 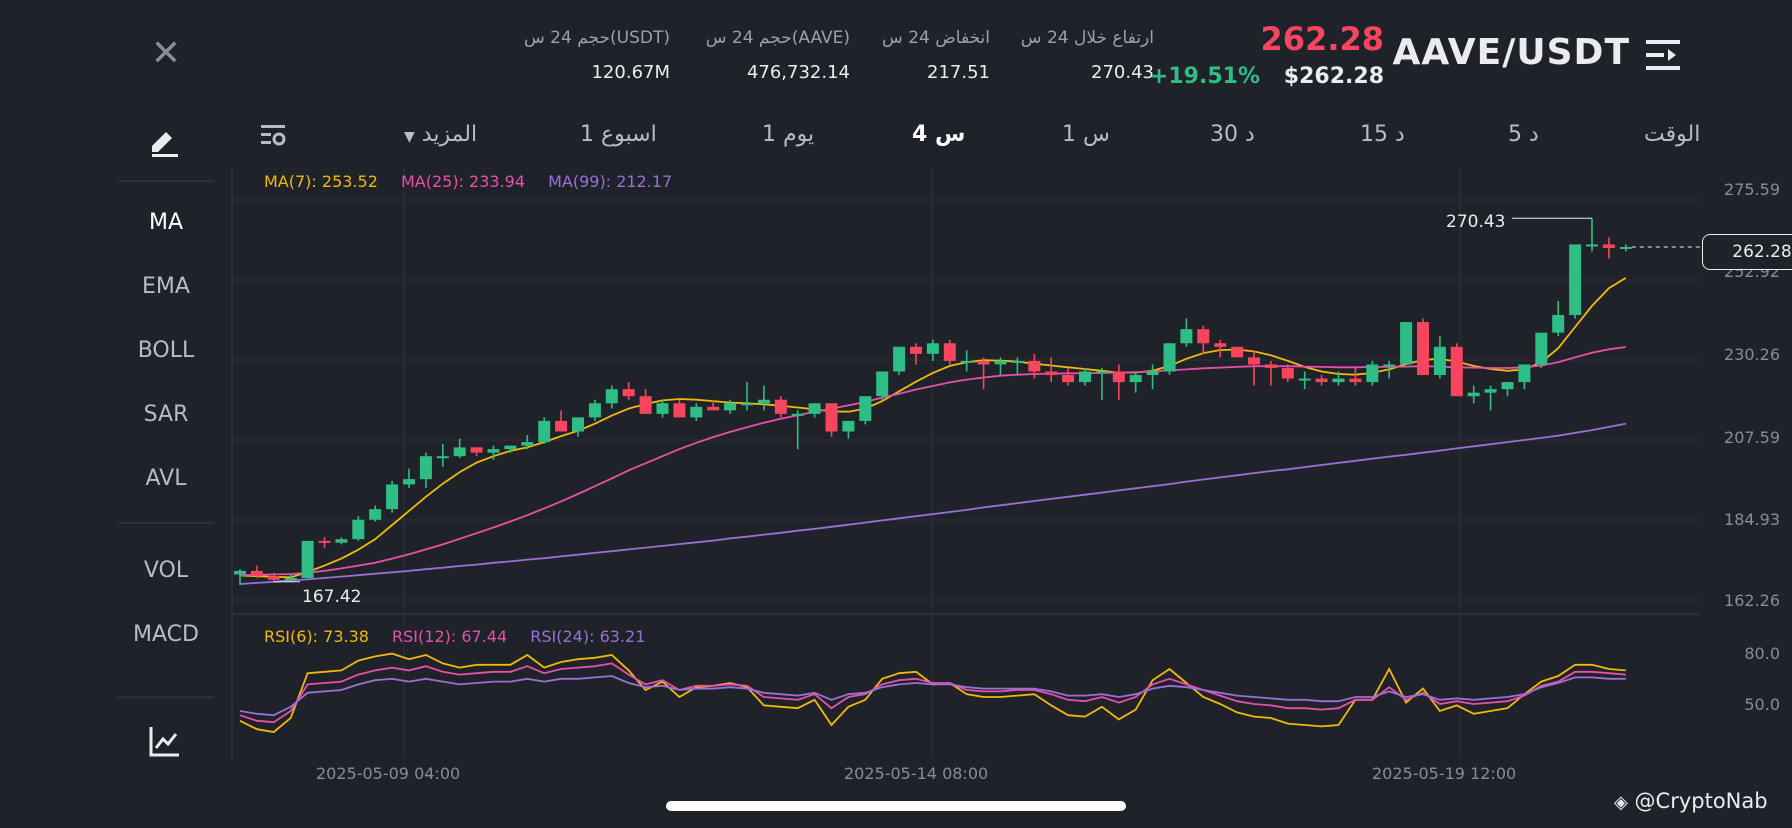 I want to click on interval-15m: 15 د, so click(x=1382, y=134).